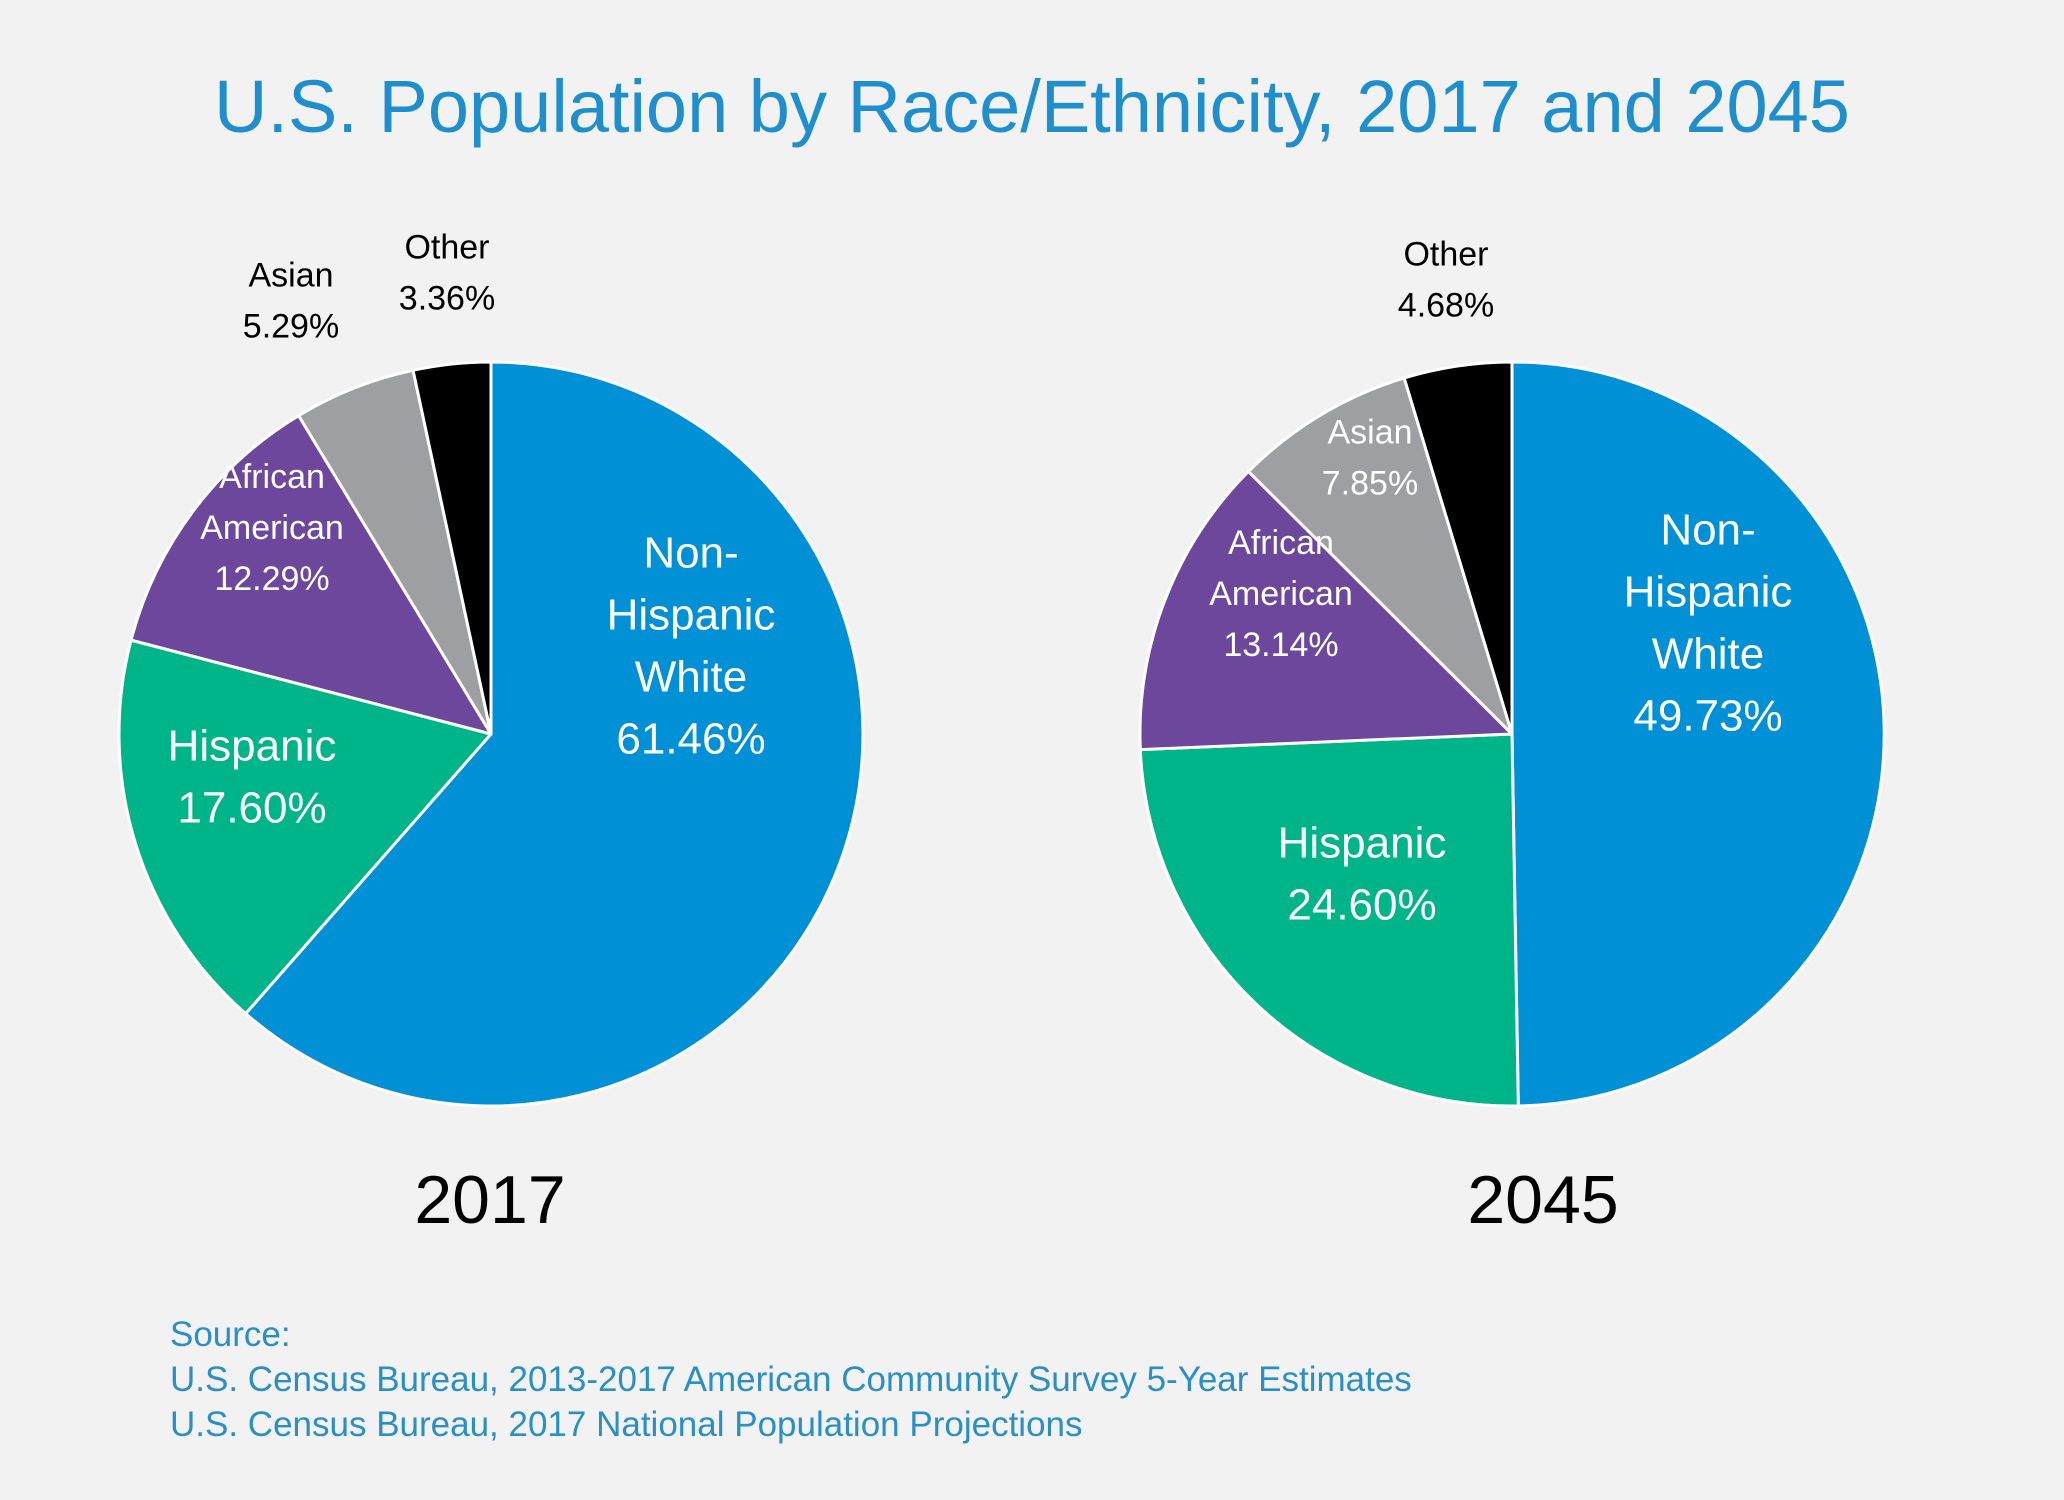 The height and width of the screenshot is (1500, 2064). I want to click on slice-value-label: 4.68%, so click(1446, 305).